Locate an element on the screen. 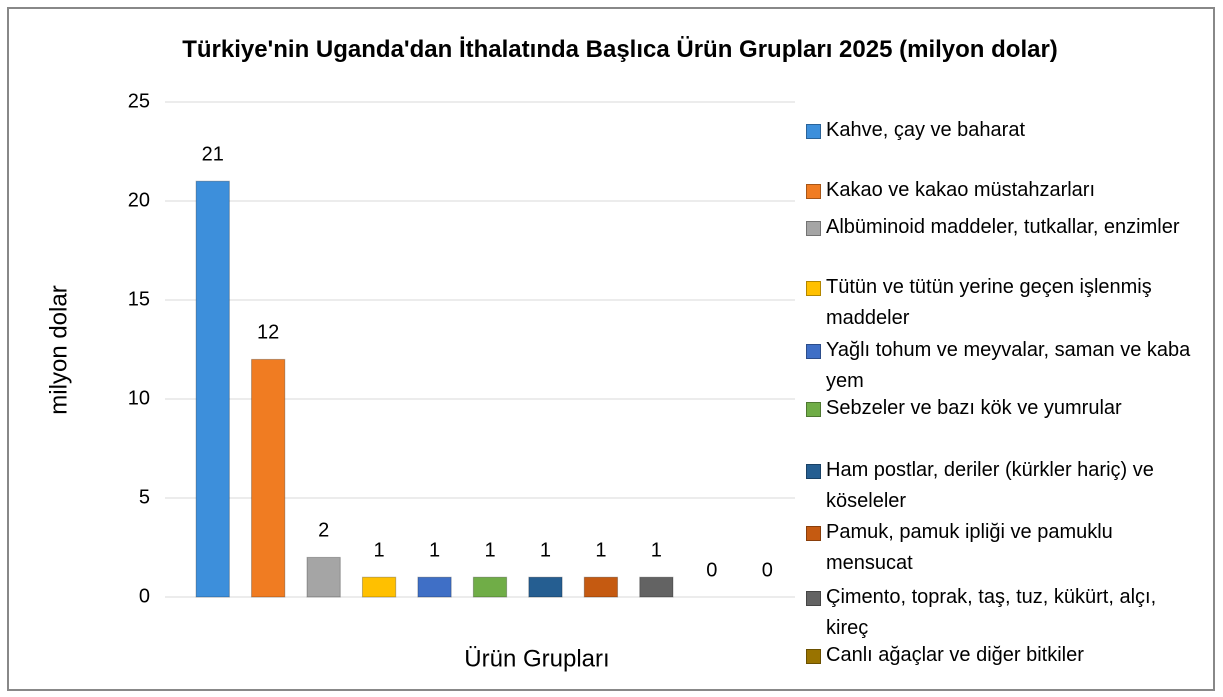 The height and width of the screenshot is (697, 1223). legend-item: Albüminoid maddeler, tutkallar, enzimler is located at coordinates (1003, 227).